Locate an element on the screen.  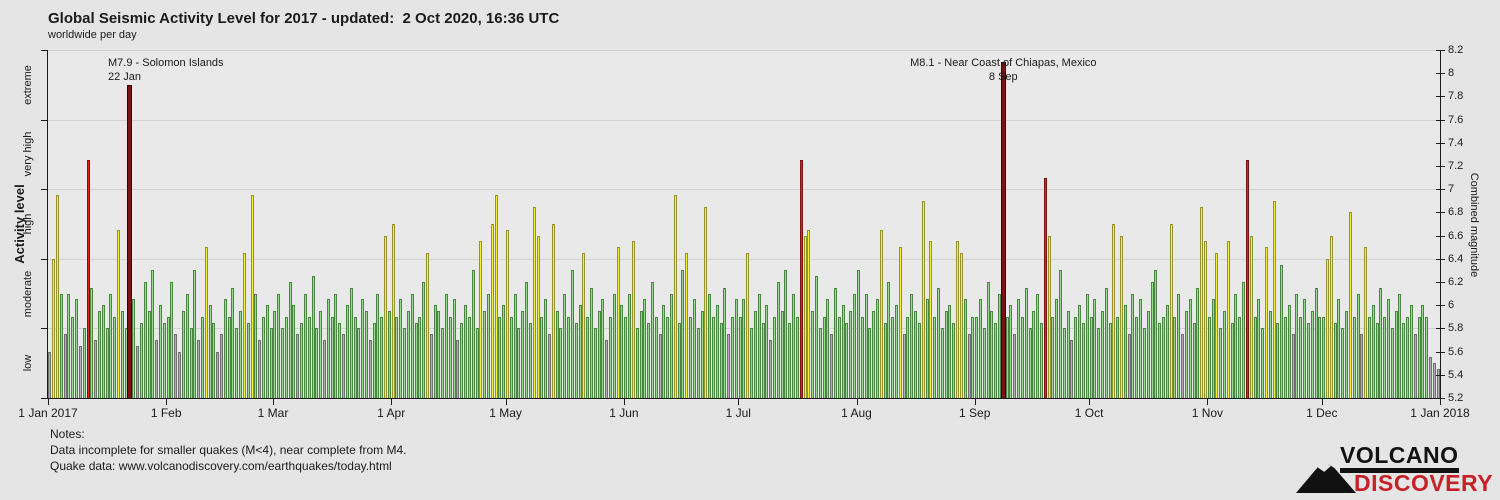
right-axis-tick-label: 5.2 is located at coordinates (1456, 398).